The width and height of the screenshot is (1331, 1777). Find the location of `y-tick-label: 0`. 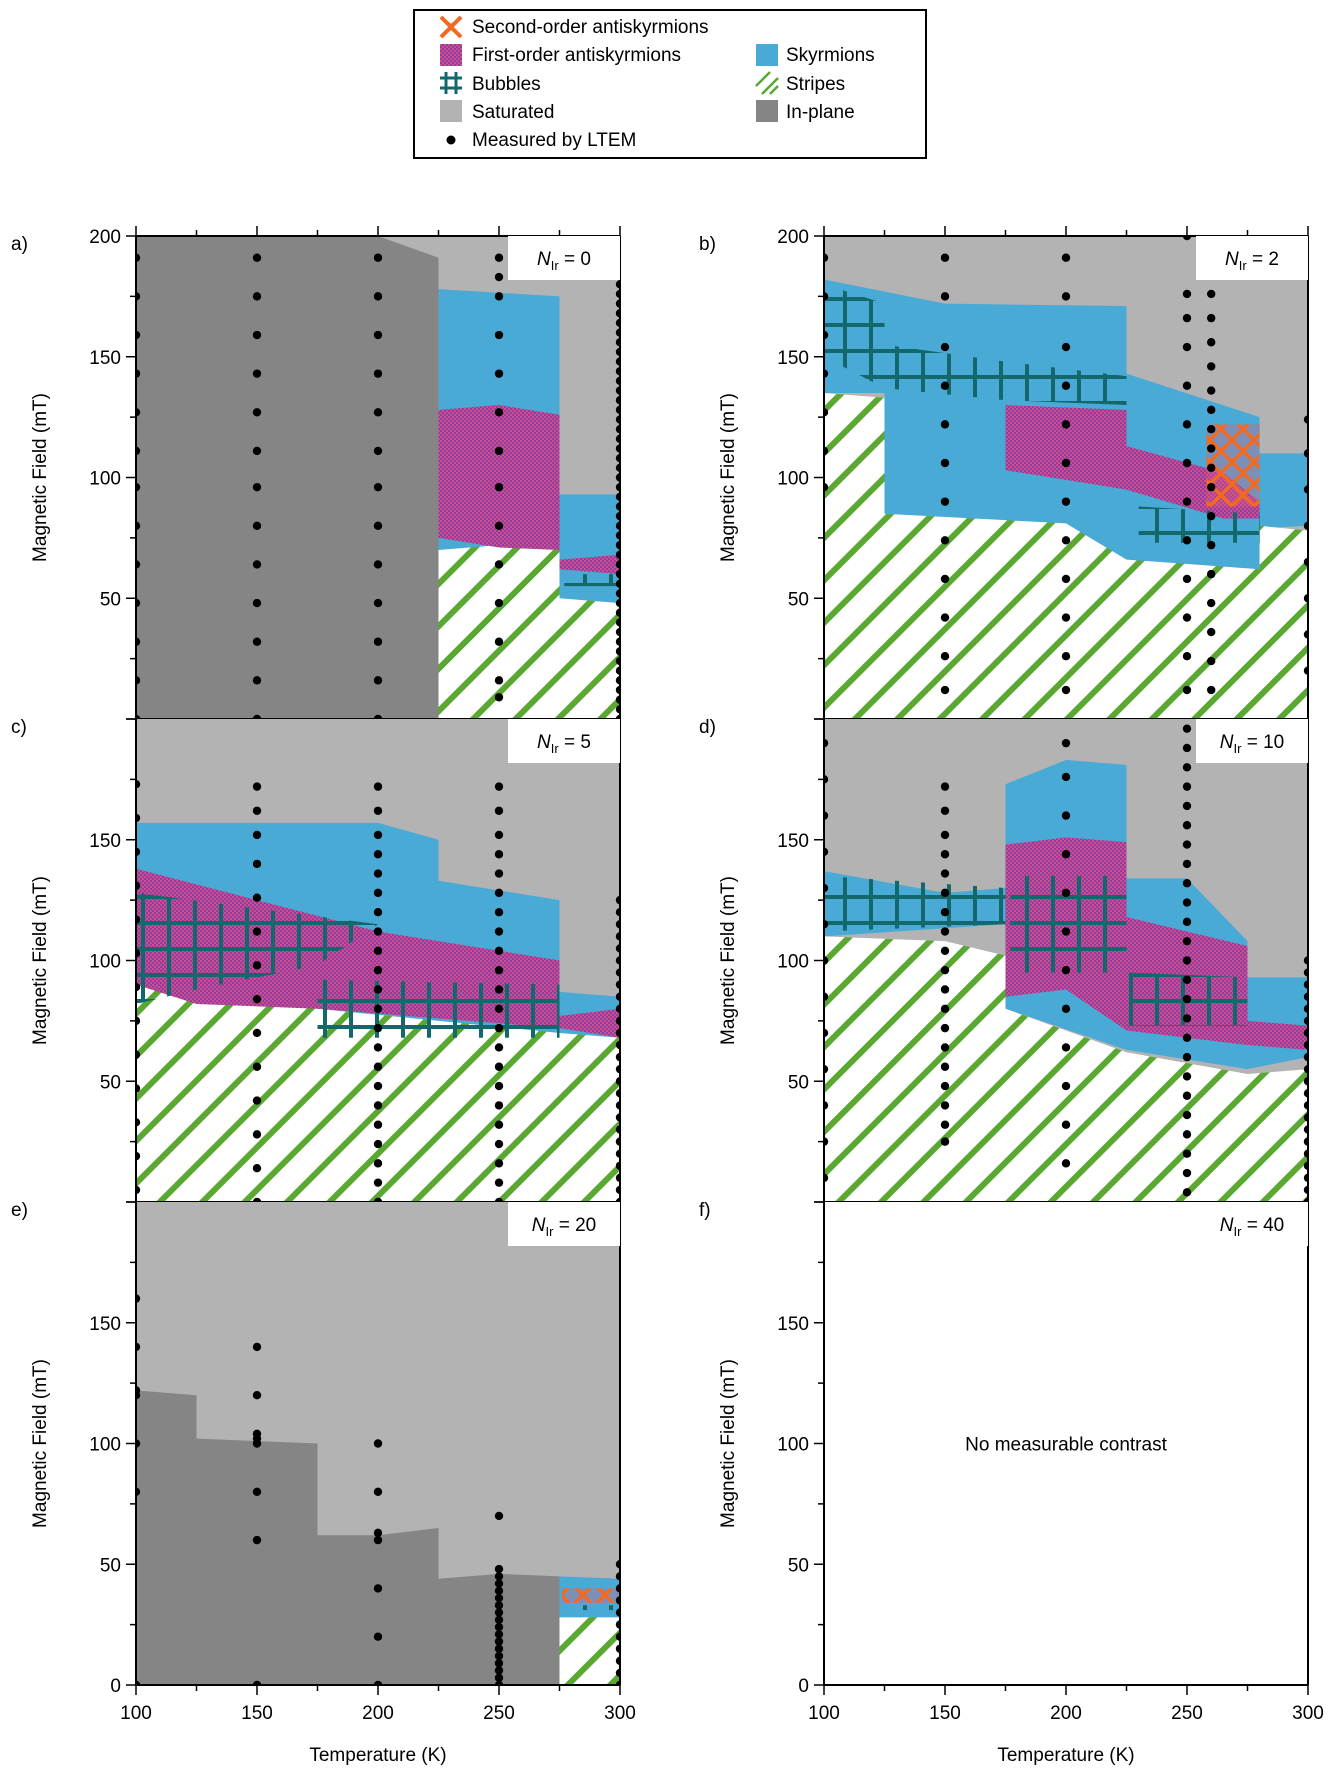

y-tick-label: 0 is located at coordinates (115, 1686).